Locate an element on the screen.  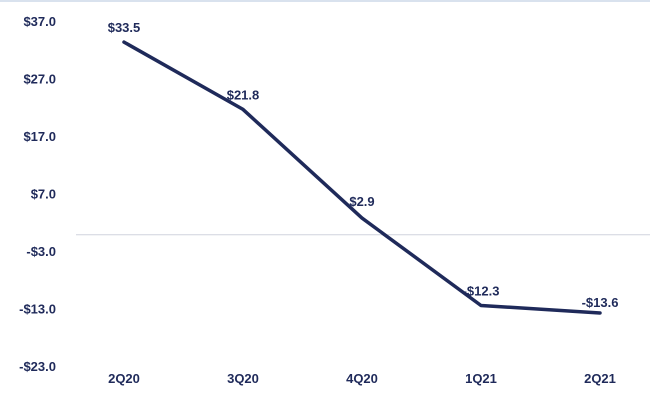
x-axis: 2Q20 3Q20 4Q20 1Q21 2Q21 is located at coordinates (362, 378).